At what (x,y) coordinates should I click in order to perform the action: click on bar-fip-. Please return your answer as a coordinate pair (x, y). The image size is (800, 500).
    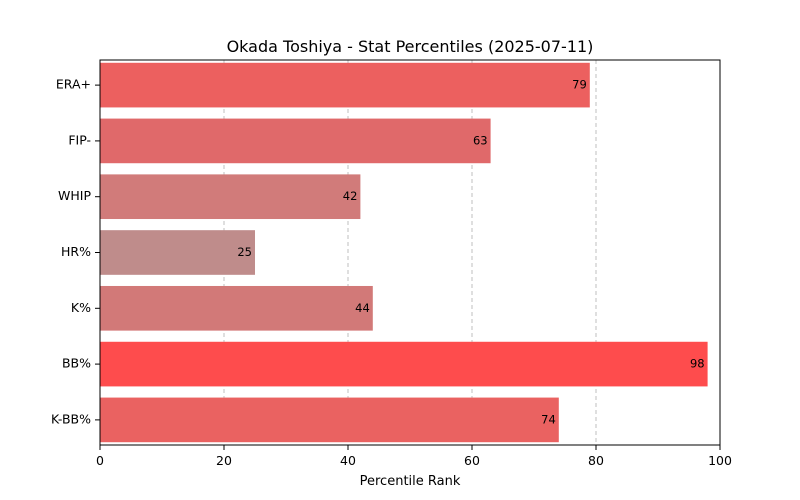
    Looking at the image, I should click on (295, 141).